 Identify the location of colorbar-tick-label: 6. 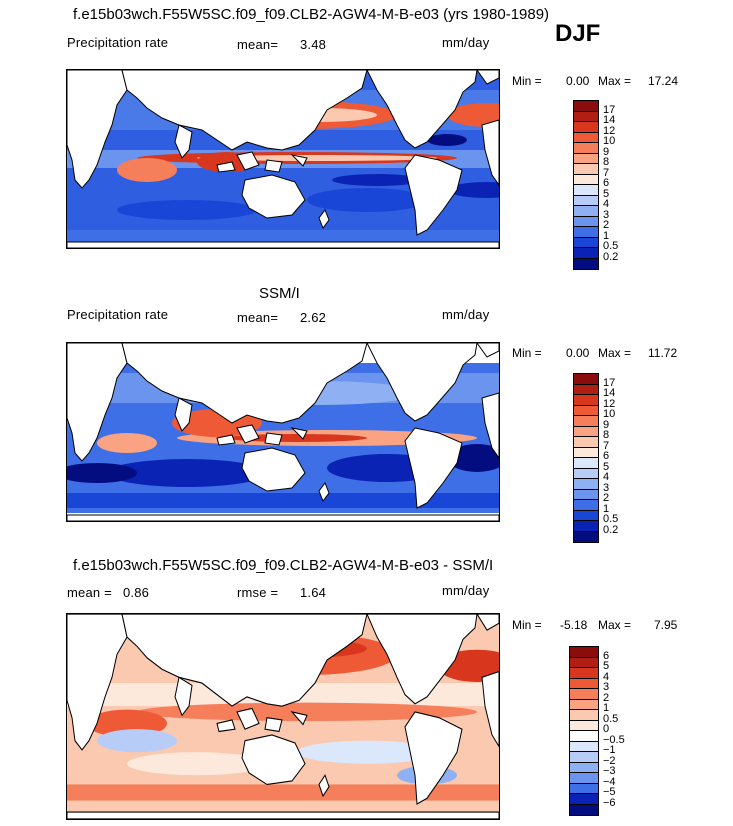
(606, 456).